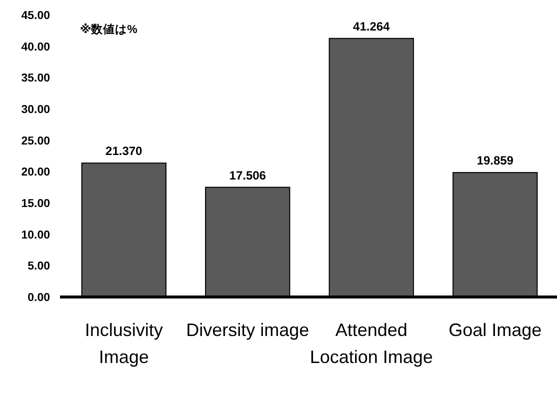 Image resolution: width=557 pixels, height=407 pixels. Describe the element at coordinates (247, 175) in the screenshot. I see `data-label: 17.506` at that location.